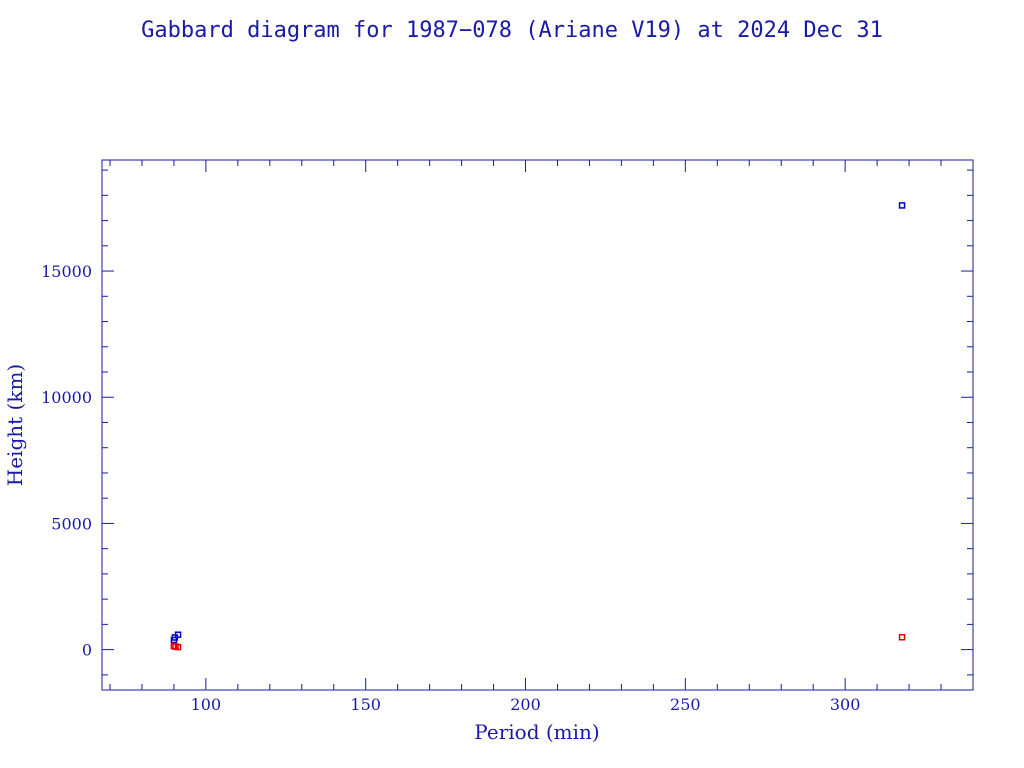  What do you see at coordinates (206, 704) in the screenshot?
I see `x-tick-label: 100` at bounding box center [206, 704].